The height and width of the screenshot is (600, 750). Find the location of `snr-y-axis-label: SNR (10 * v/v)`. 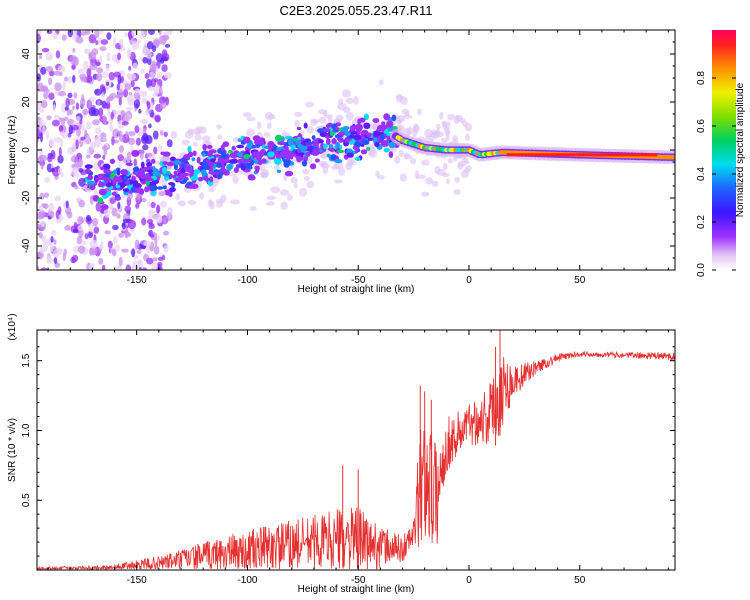

snr-y-axis-label: SNR (10 * v/v) is located at coordinates (12, 450).